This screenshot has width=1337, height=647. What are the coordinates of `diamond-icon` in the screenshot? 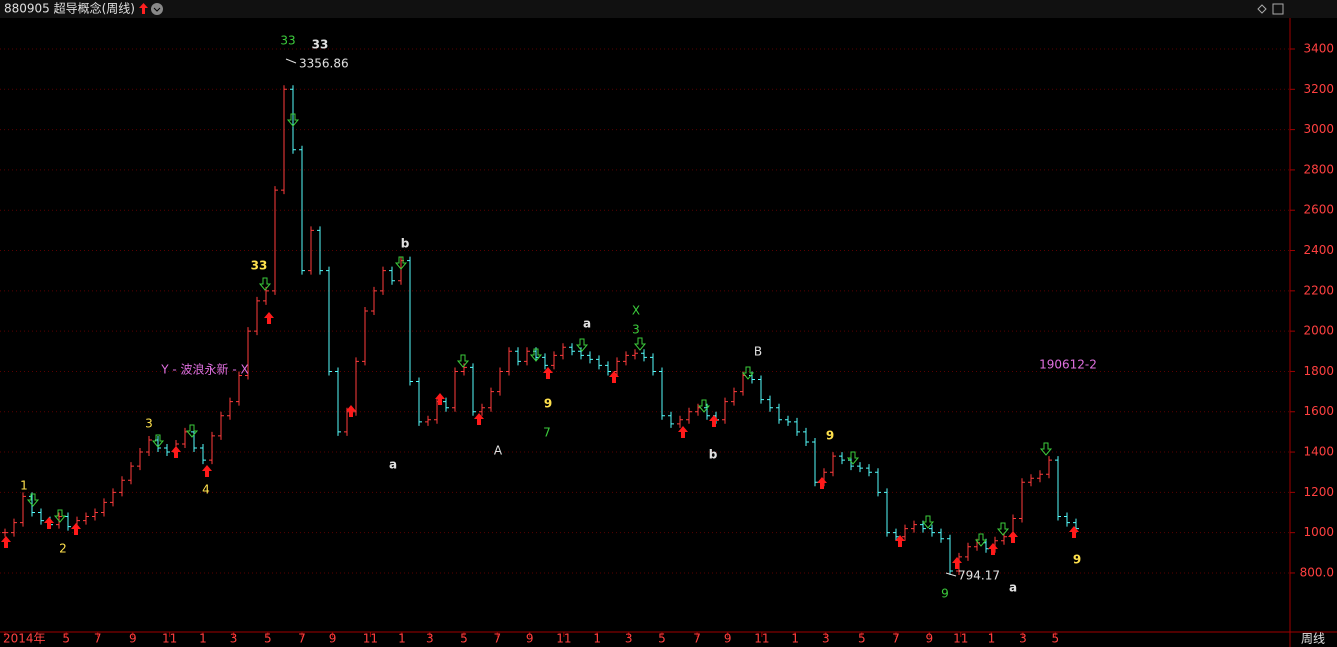 It's located at (1262, 9).